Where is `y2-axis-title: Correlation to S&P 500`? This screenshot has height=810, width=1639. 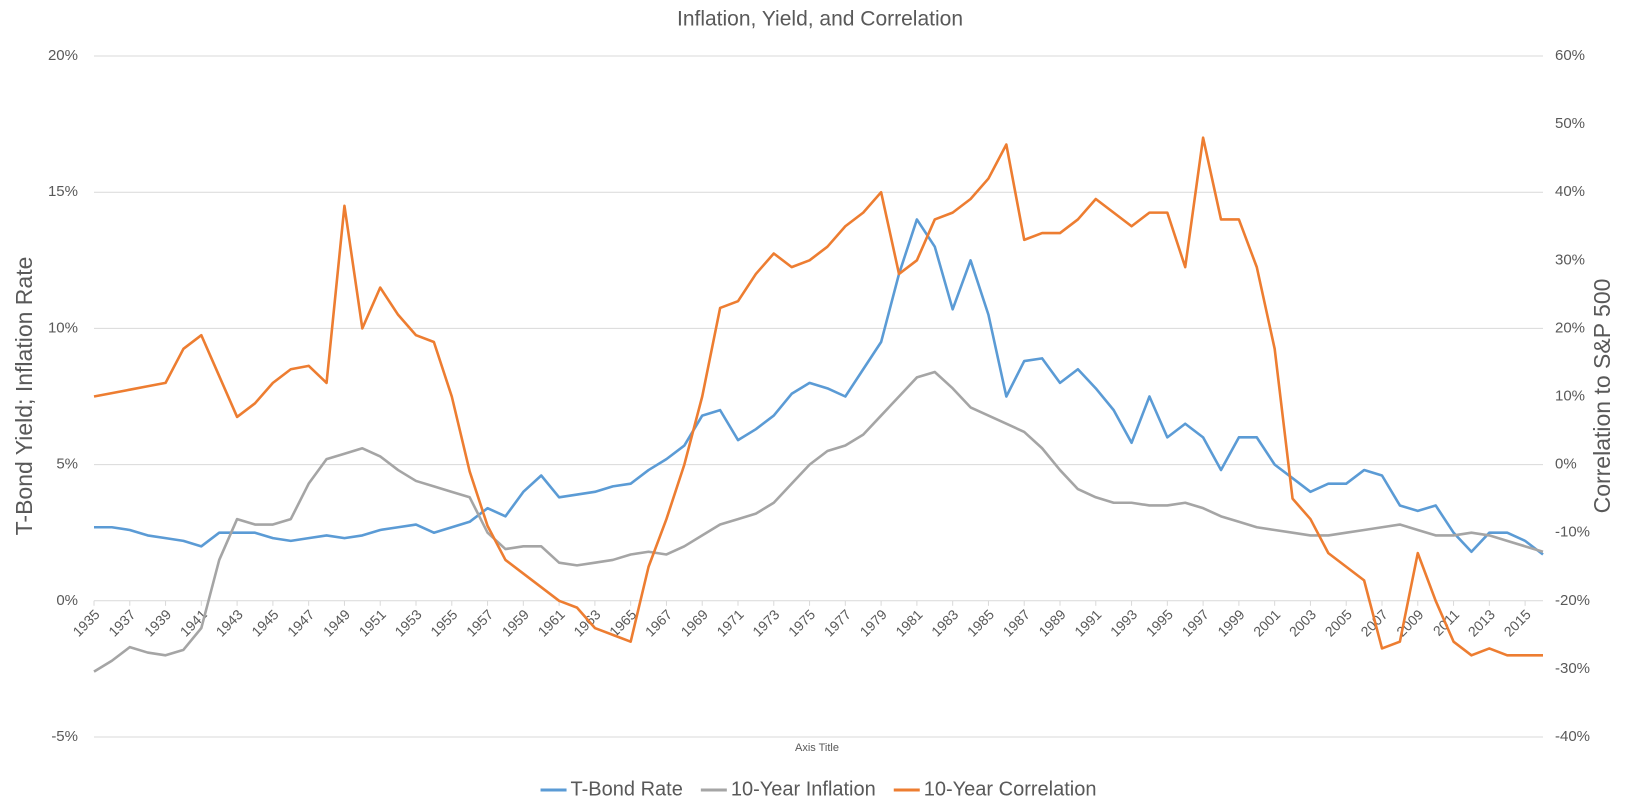 y2-axis-title: Correlation to S&P 500 is located at coordinates (1602, 396).